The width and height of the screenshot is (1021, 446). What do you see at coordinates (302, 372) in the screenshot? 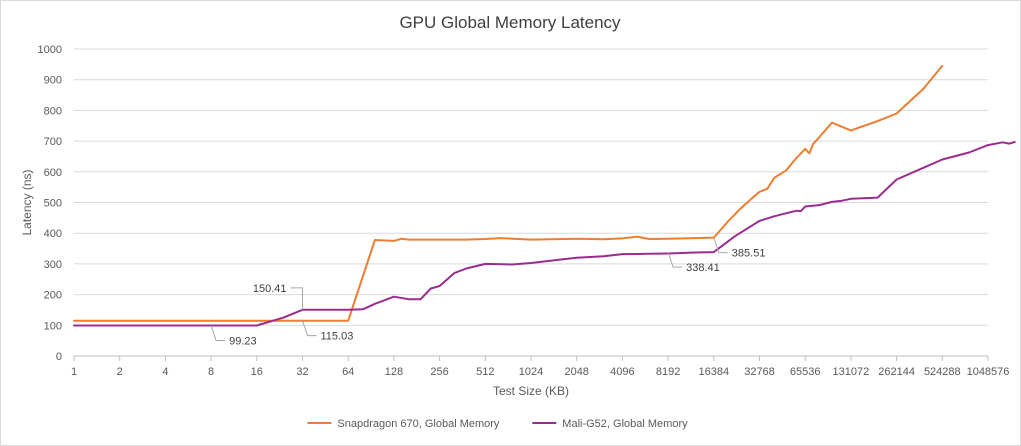
I see `x-tick-label: 32` at bounding box center [302, 372].